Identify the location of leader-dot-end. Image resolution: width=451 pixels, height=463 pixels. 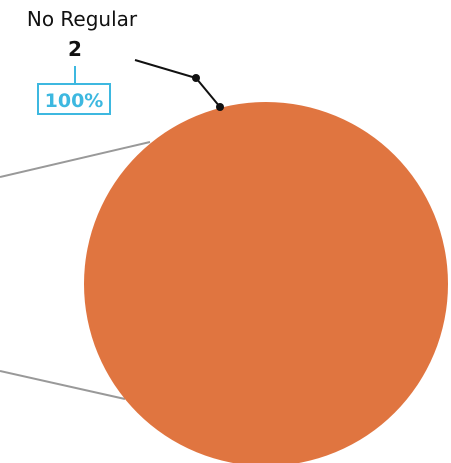
(220, 107).